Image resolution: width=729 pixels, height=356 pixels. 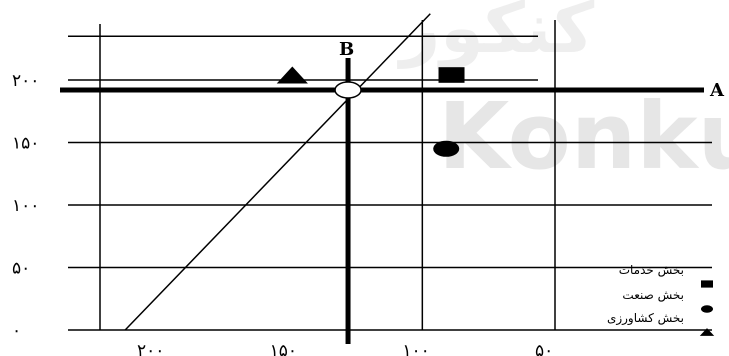 I want to click on data-point-square, so click(x=451, y=75).